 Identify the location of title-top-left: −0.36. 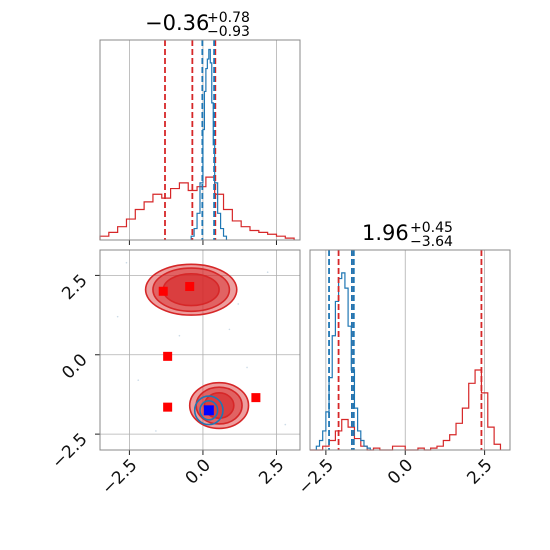
(177, 23).